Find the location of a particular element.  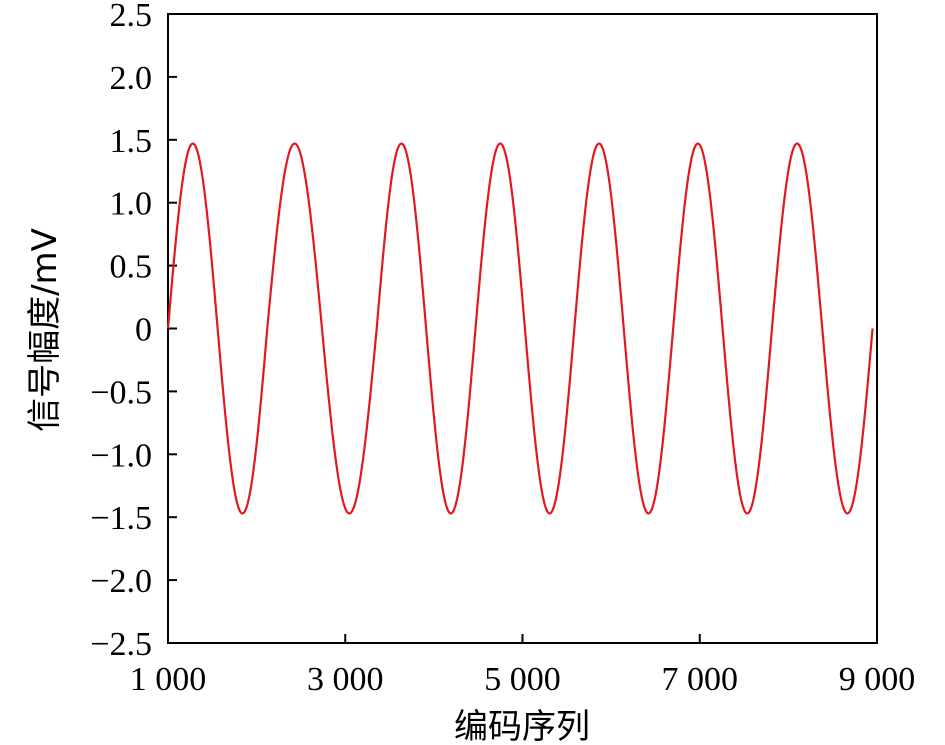

y-axis-label: 信号幅度/mV is located at coordinates (45, 330).